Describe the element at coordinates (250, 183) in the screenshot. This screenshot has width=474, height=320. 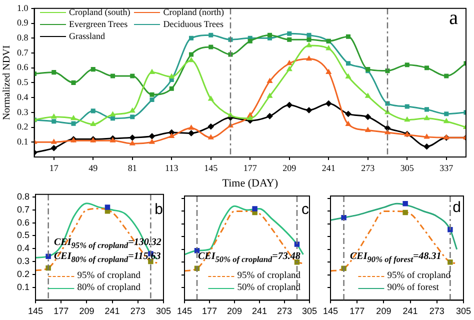
I see `x-axis-title: Time (DAY)` at that location.